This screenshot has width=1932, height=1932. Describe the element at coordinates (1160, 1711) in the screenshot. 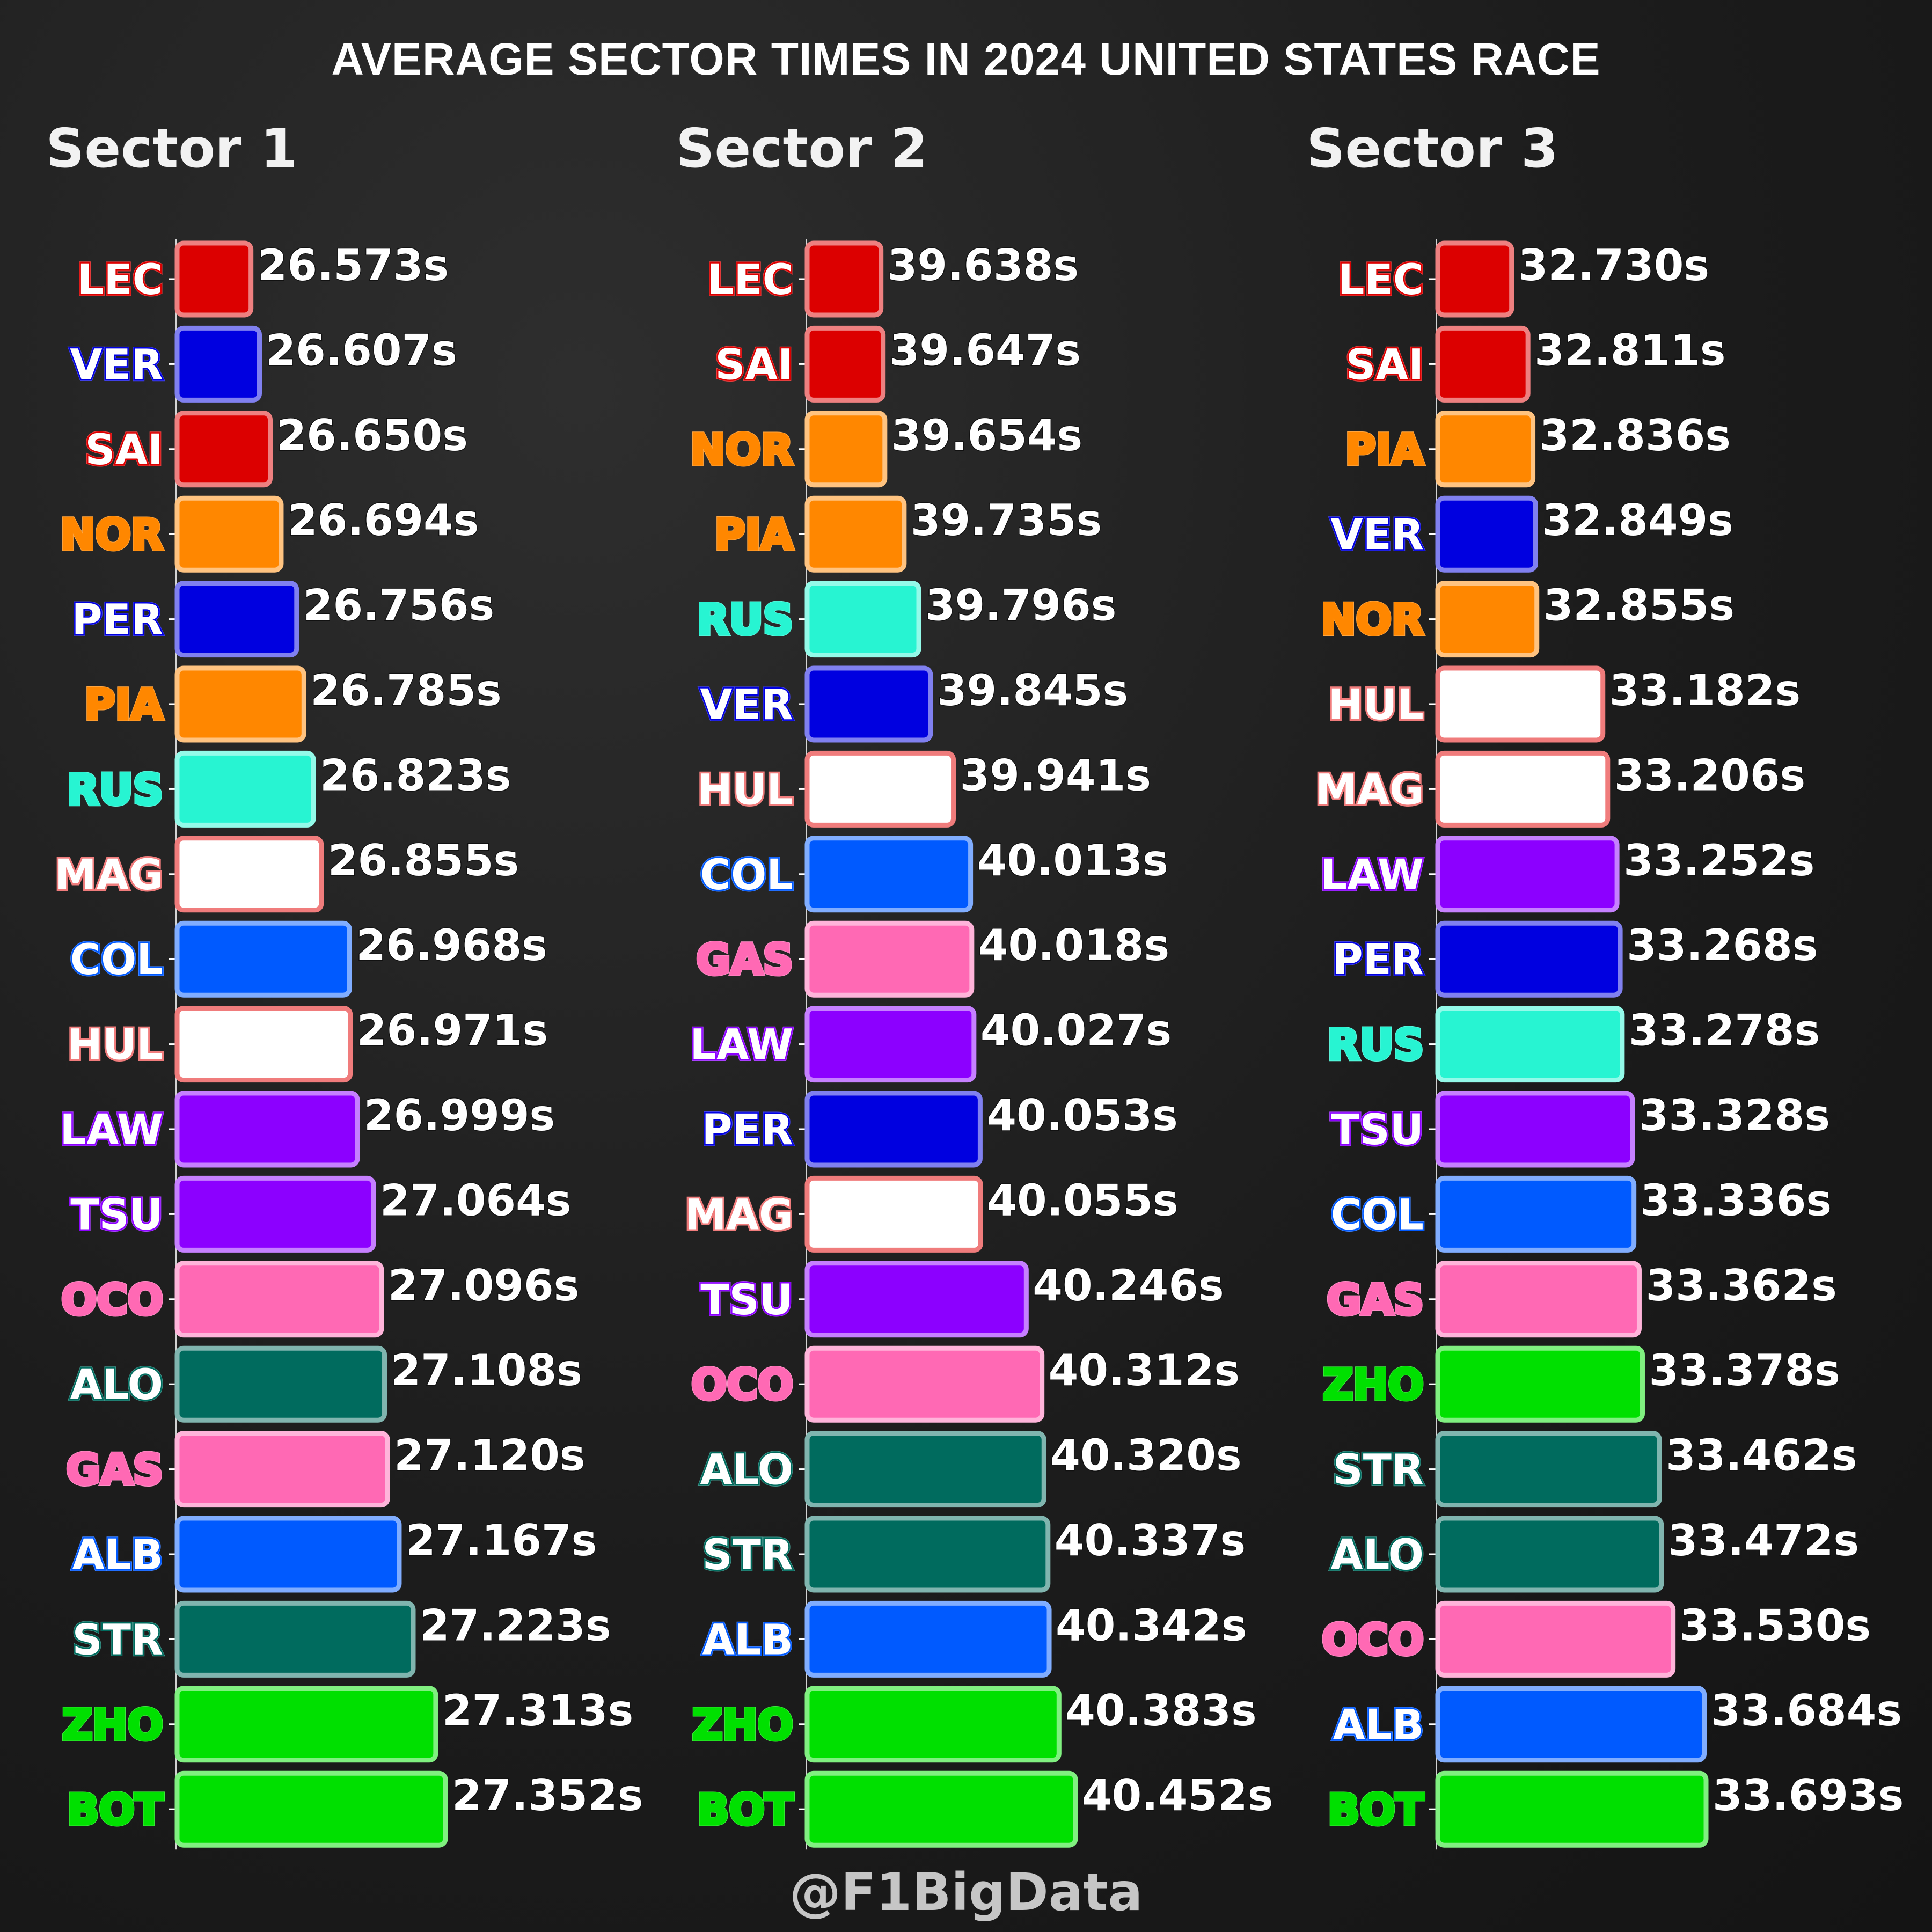

I see `value-label-zho: 40.383s` at that location.